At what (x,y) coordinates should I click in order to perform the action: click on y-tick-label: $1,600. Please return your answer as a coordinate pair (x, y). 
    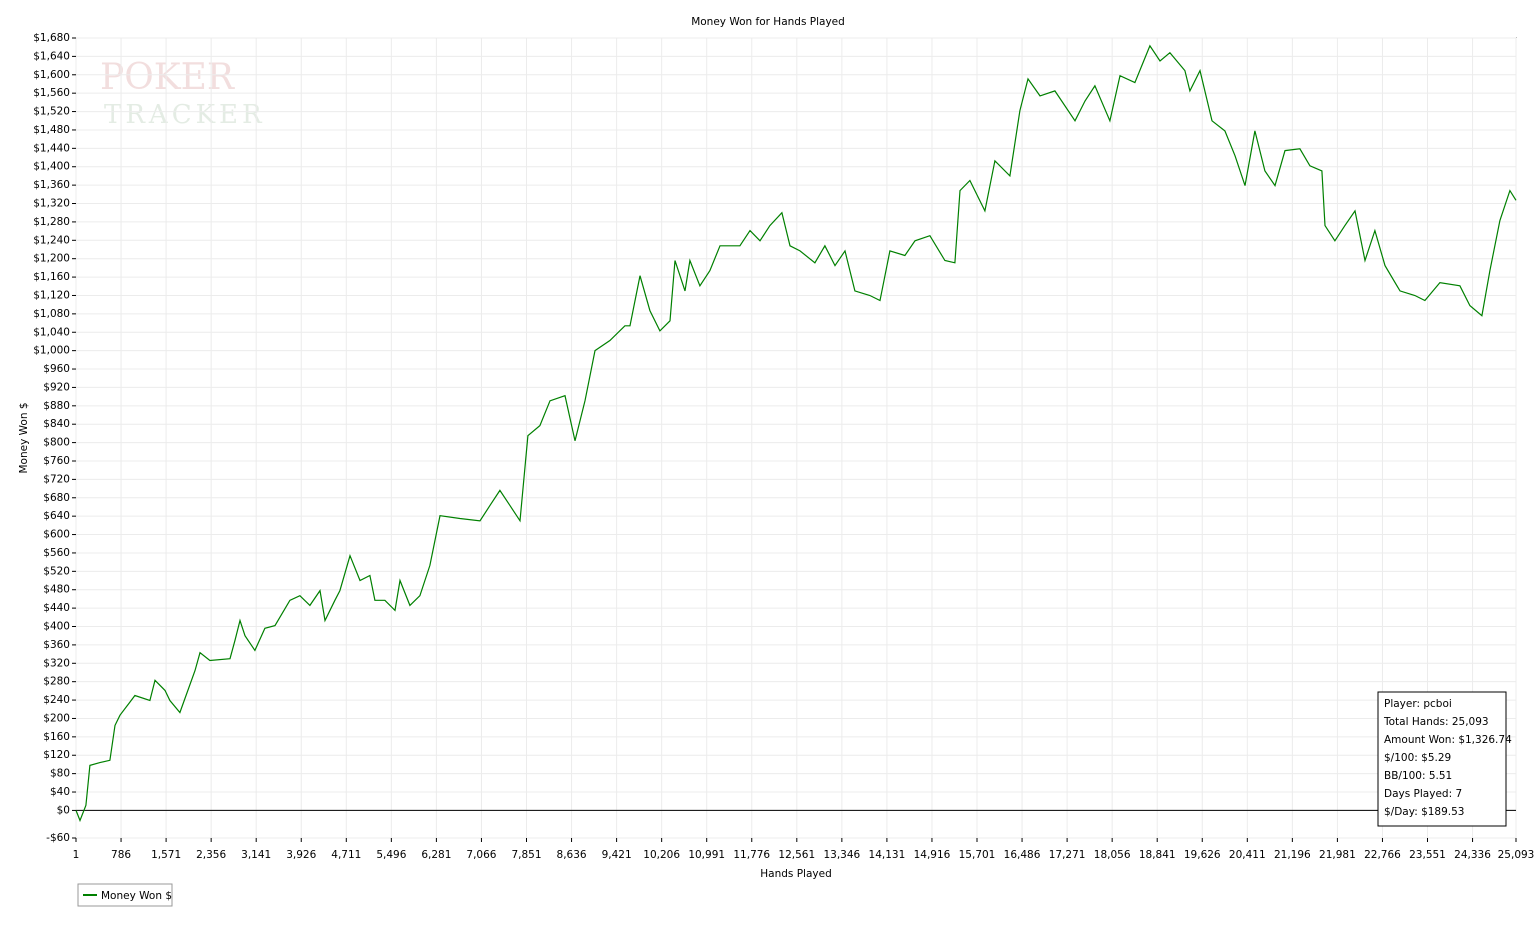
    Looking at the image, I should click on (51, 75).